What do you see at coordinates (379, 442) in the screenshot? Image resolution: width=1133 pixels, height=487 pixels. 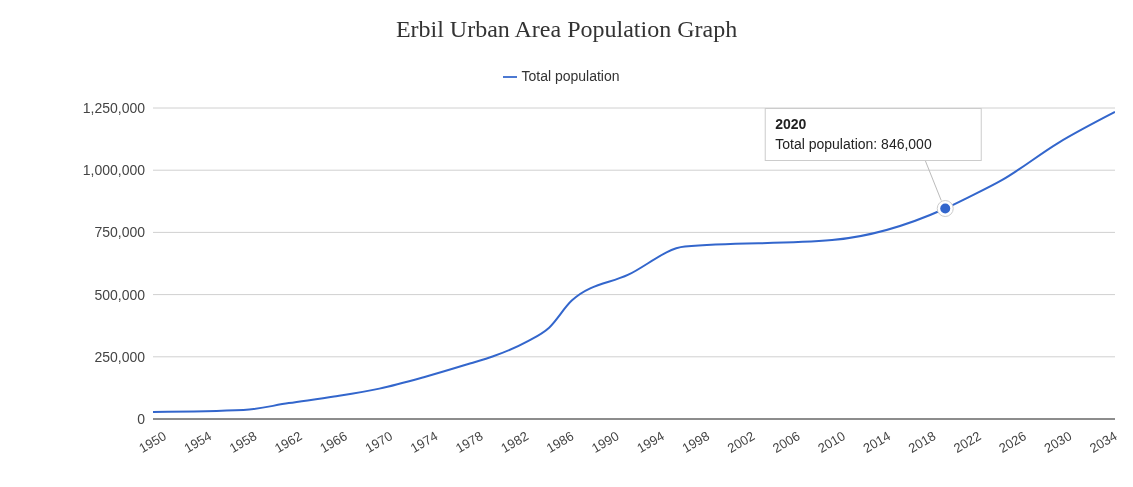 I see `x-tick-label: 1970` at bounding box center [379, 442].